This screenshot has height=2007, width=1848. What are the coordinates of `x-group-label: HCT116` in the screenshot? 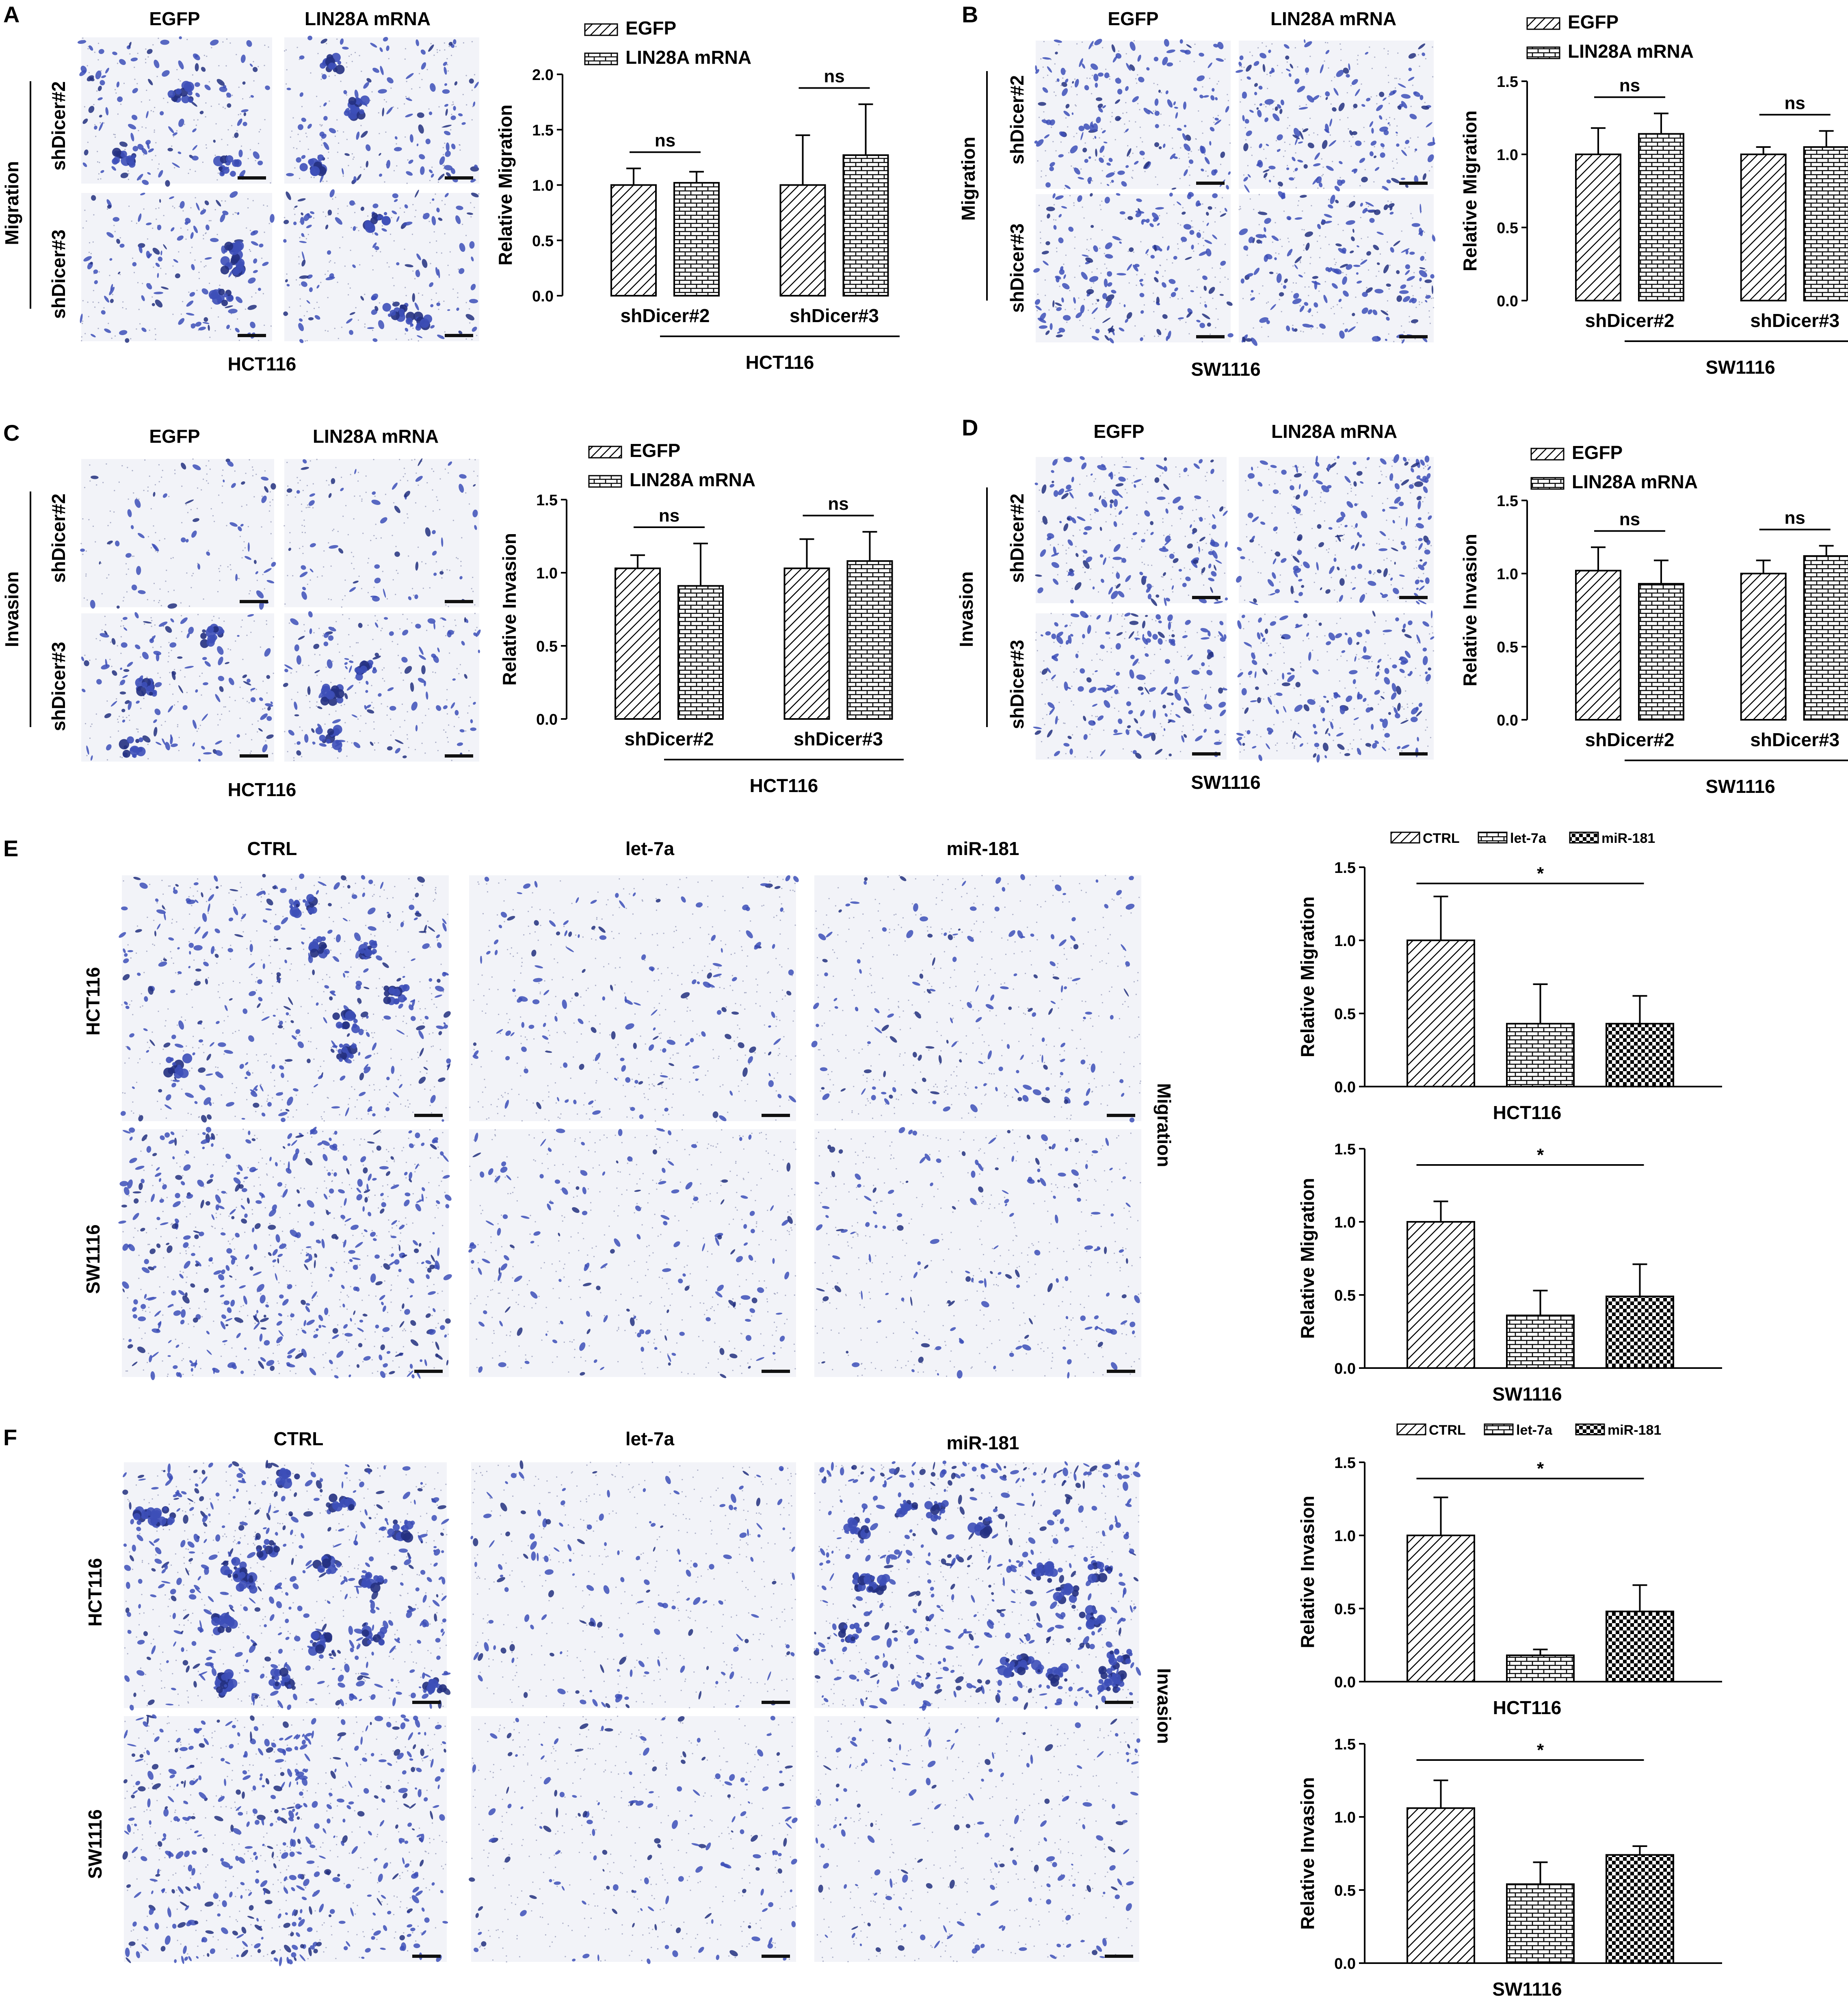 It's located at (784, 785).